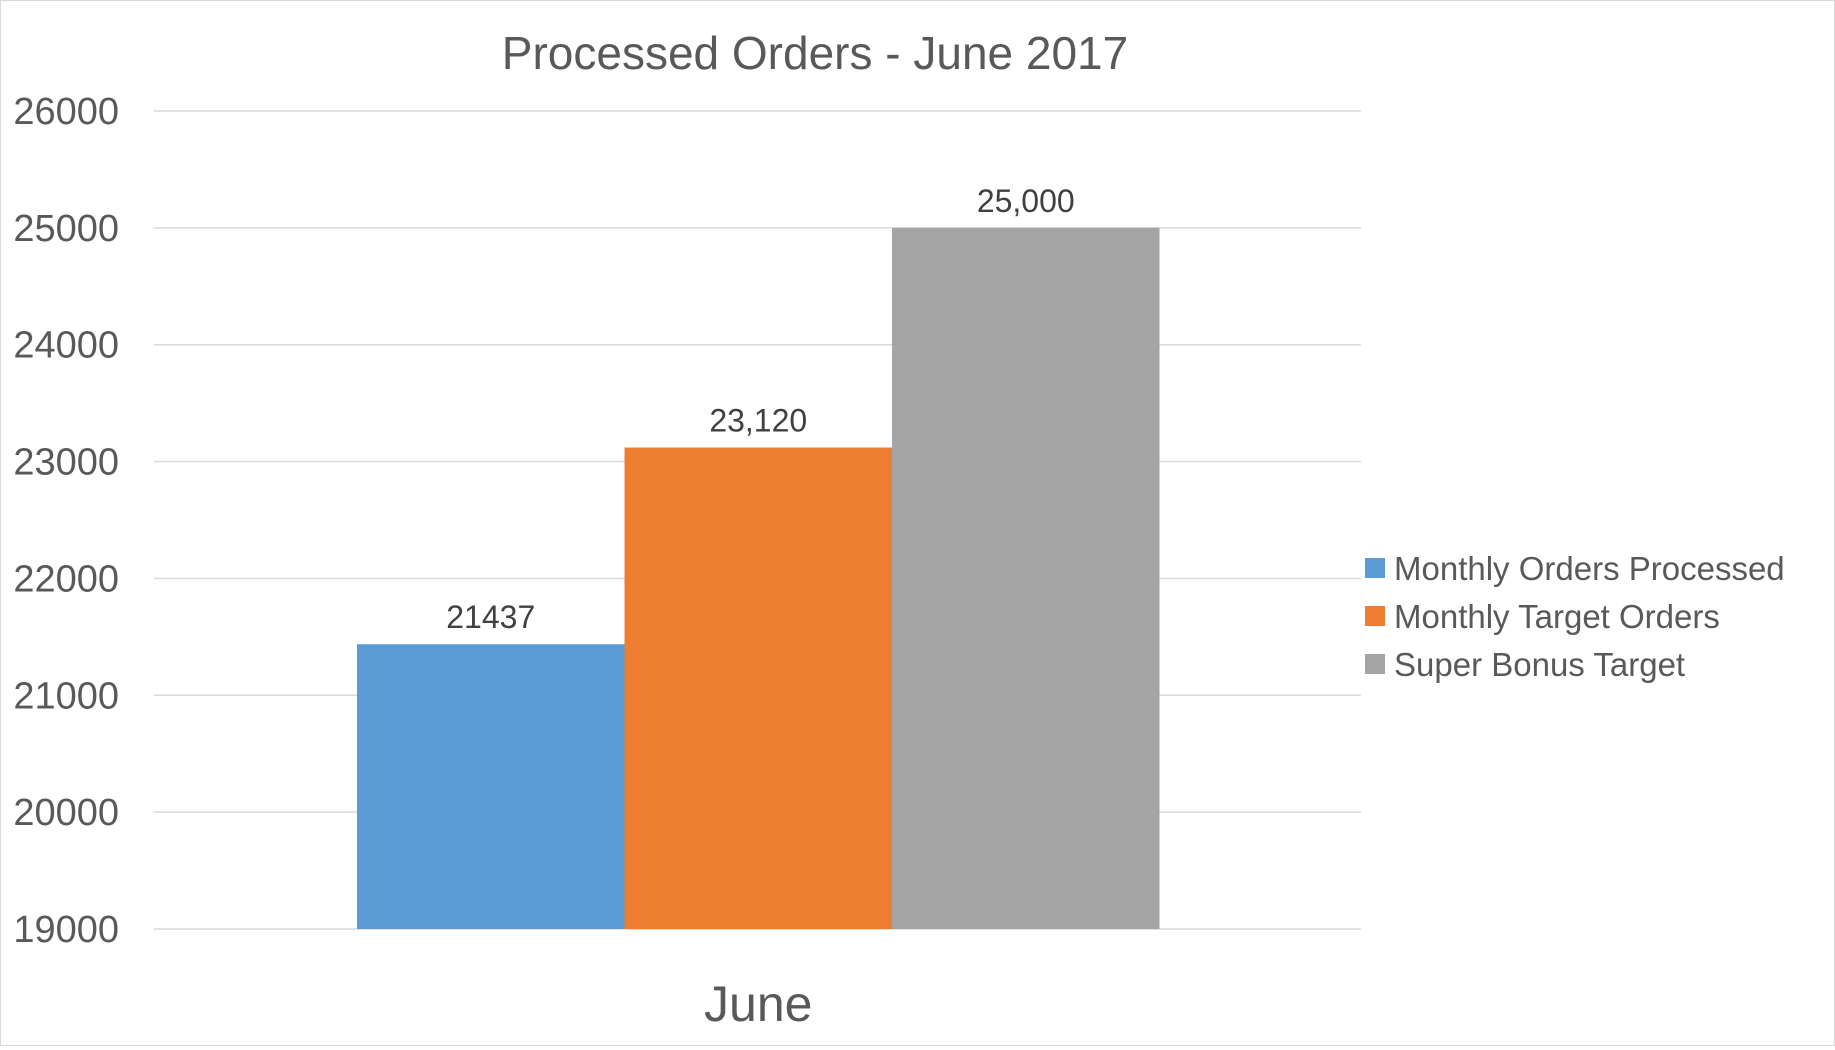 The image size is (1835, 1050). What do you see at coordinates (66, 346) in the screenshot?
I see `y-tick-label: 24000` at bounding box center [66, 346].